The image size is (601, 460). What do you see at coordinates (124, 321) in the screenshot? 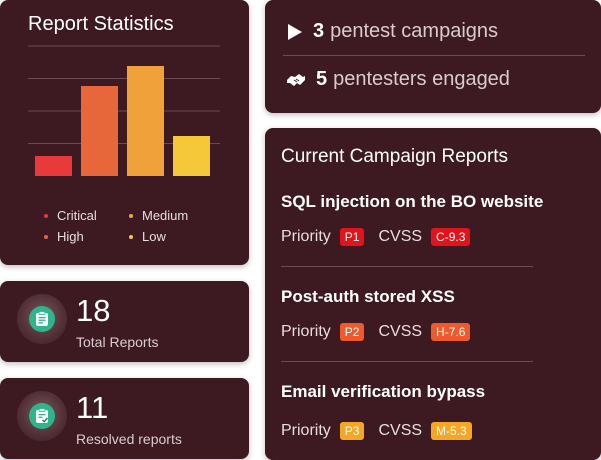
I see `total-reports-card: 18 Total Reports` at bounding box center [124, 321].